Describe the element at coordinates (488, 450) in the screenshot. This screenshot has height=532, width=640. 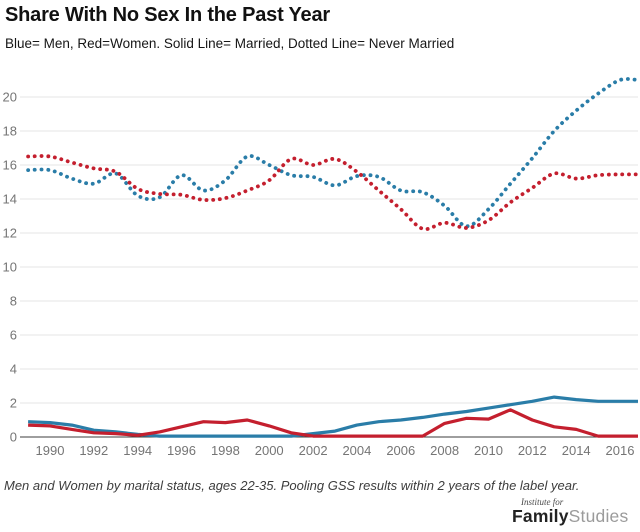
I see `x-tick-label: 2010` at that location.